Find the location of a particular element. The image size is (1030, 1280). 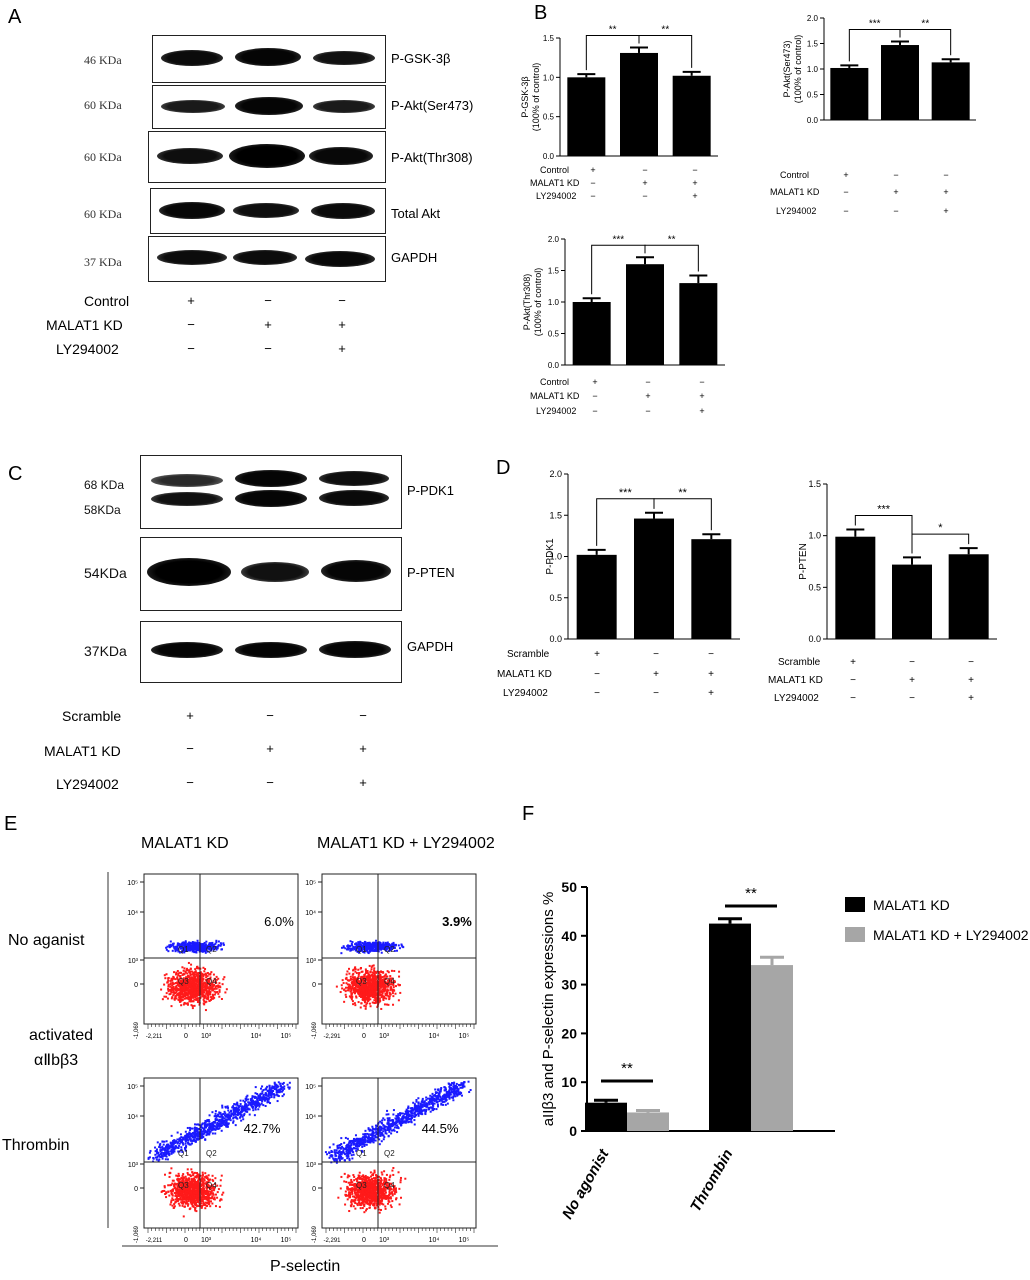

treatment-sign: + is located at coordinates (656, 674).